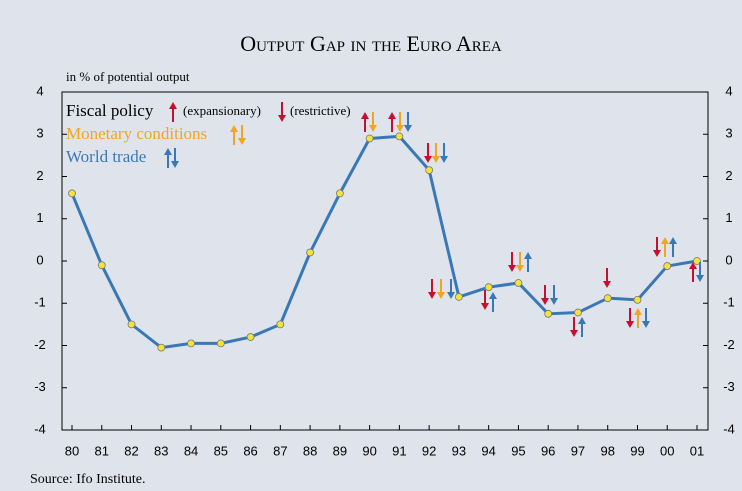 Image resolution: width=742 pixels, height=491 pixels. Describe the element at coordinates (399, 450) in the screenshot. I see `x-tick-label: 91` at that location.